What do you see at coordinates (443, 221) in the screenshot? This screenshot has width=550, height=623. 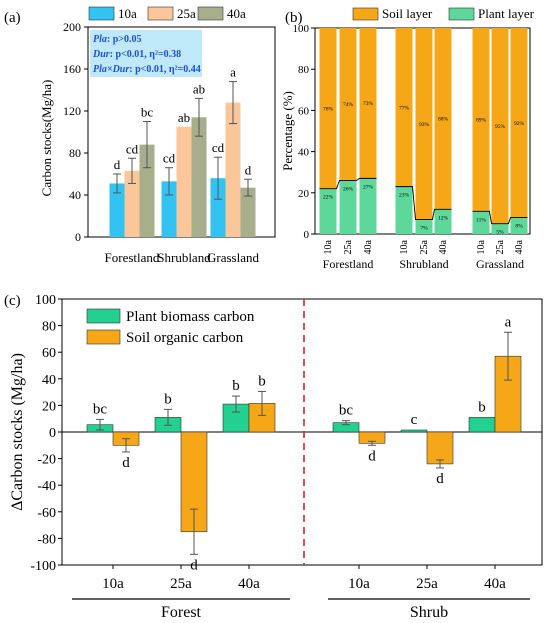 I see `panel-b-plant-bar-shrubland-40a` at bounding box center [443, 221].